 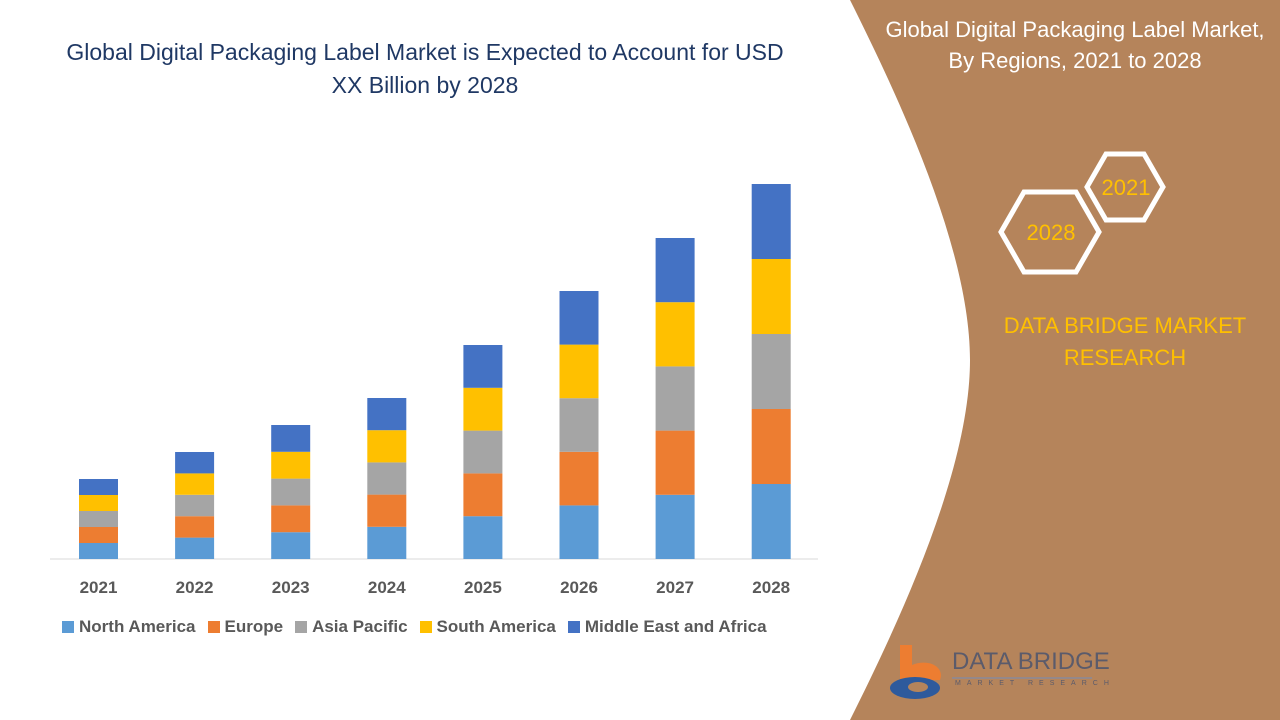 What do you see at coordinates (483, 587) in the screenshot?
I see `x-tick-label: 2025` at bounding box center [483, 587].